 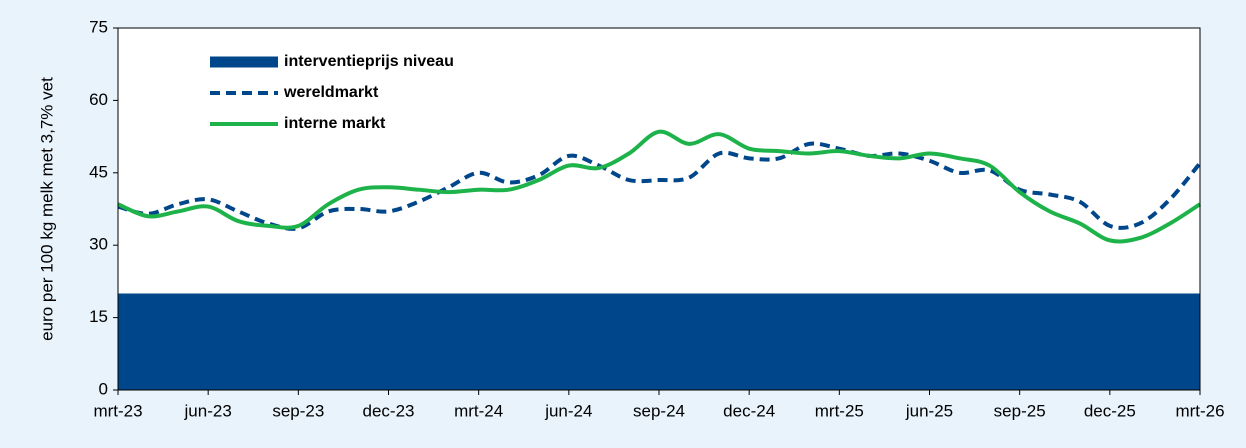 I want to click on x-tick-label: mrt-25, so click(x=839, y=410).